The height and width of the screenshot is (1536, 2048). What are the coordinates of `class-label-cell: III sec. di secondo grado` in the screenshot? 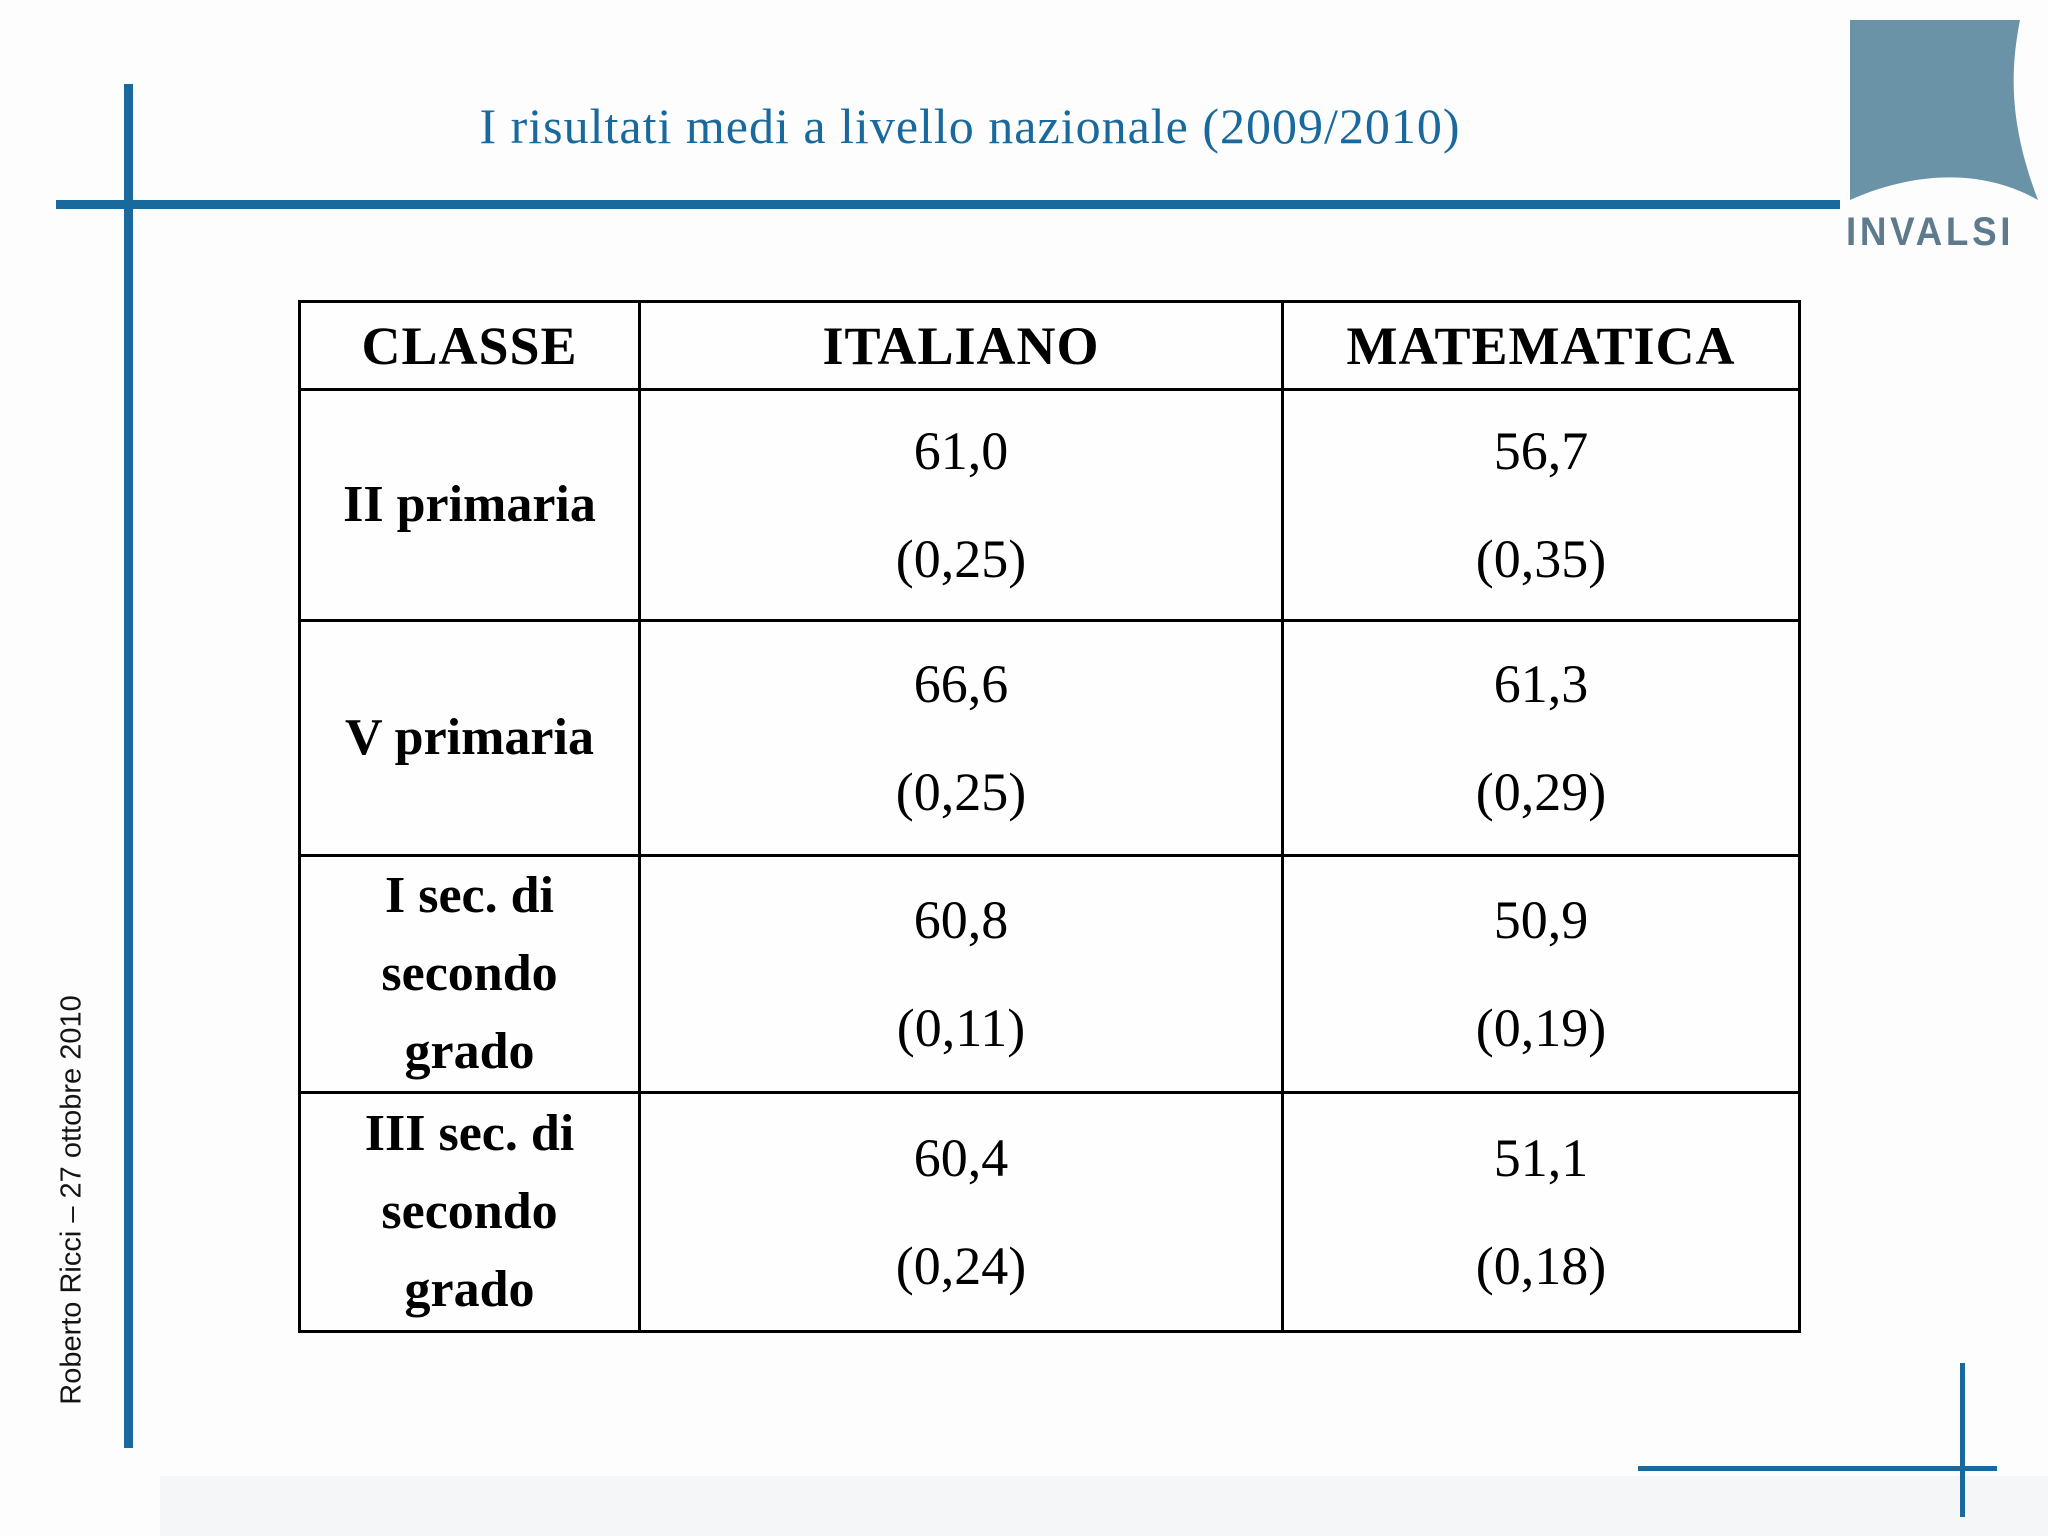 It's located at (469, 1212).